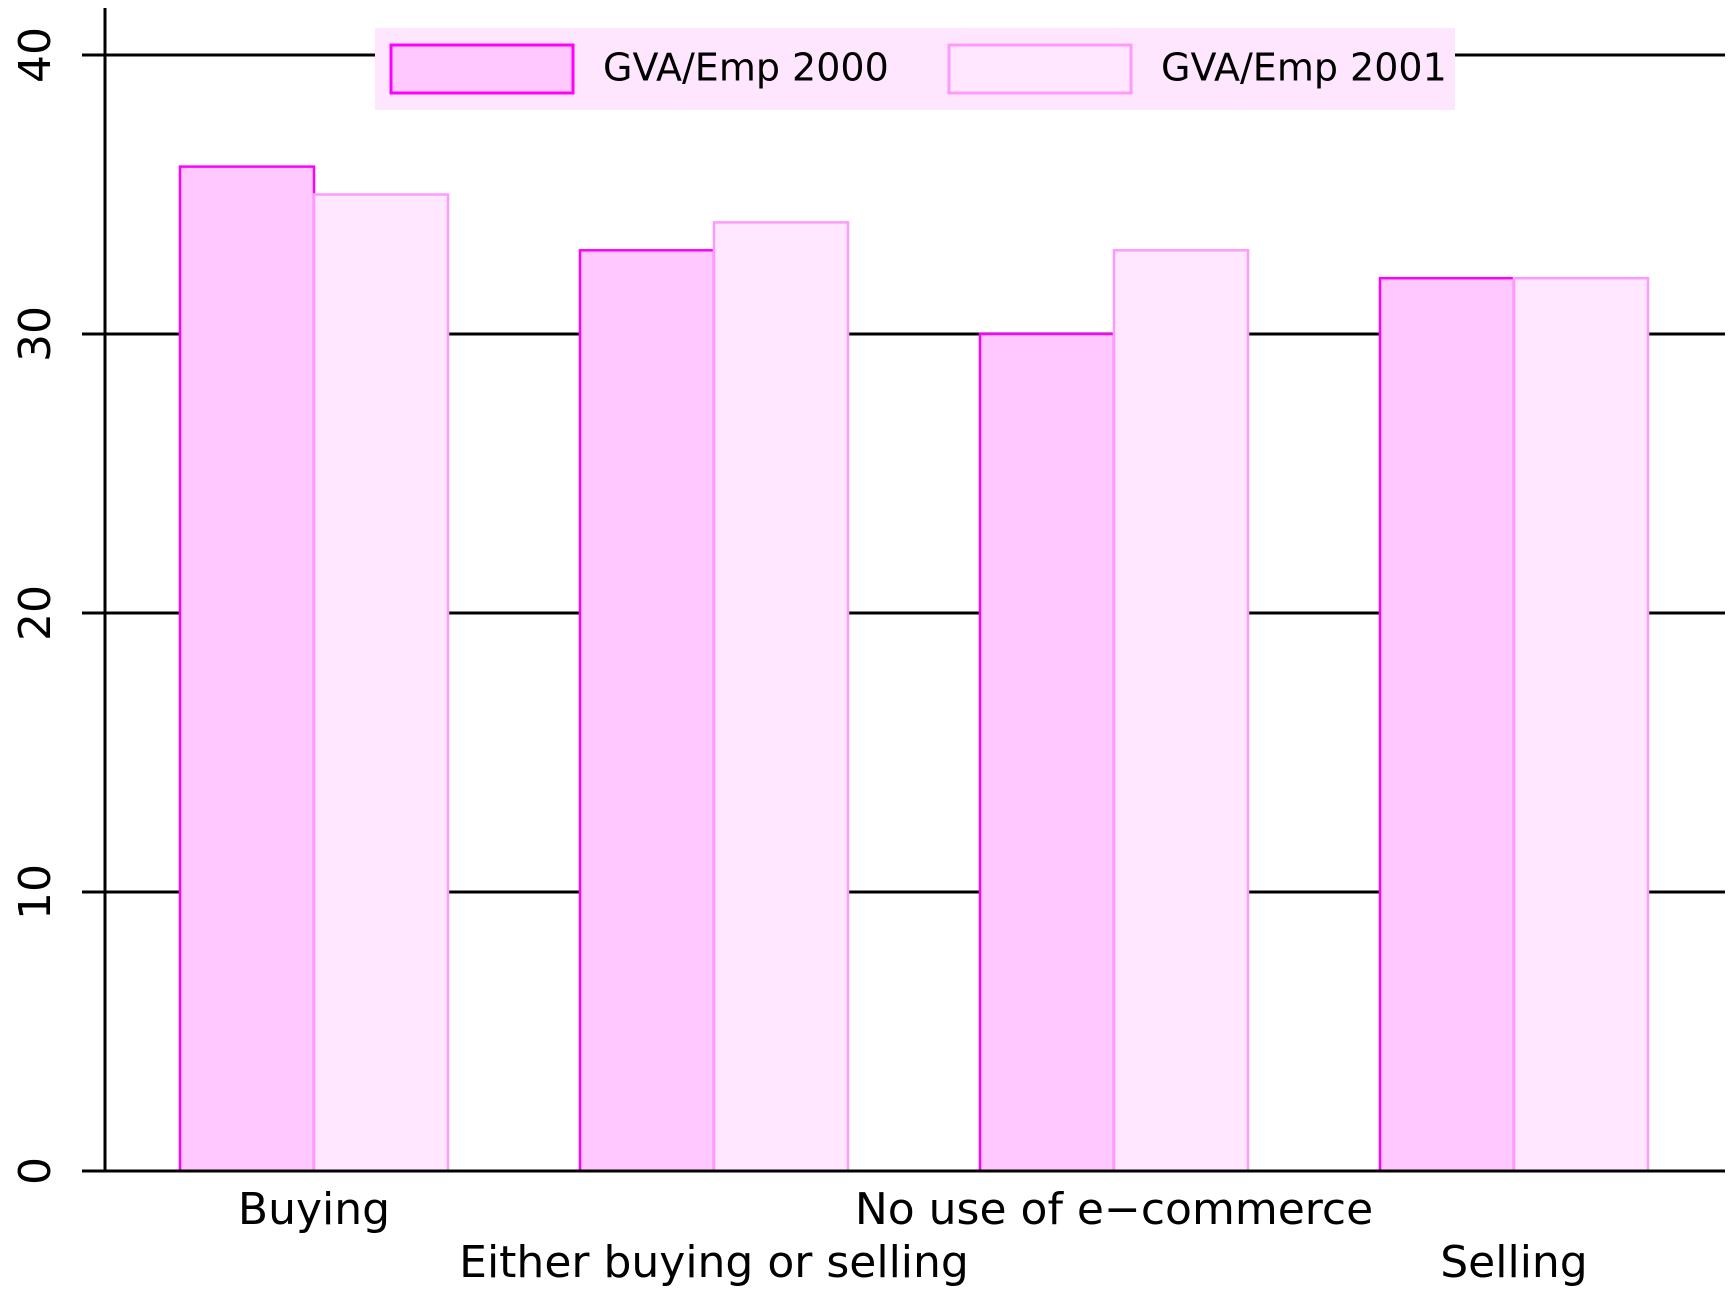 The width and height of the screenshot is (1728, 1303). Describe the element at coordinates (35, 613) in the screenshot. I see `y-tick-label: 20` at that location.